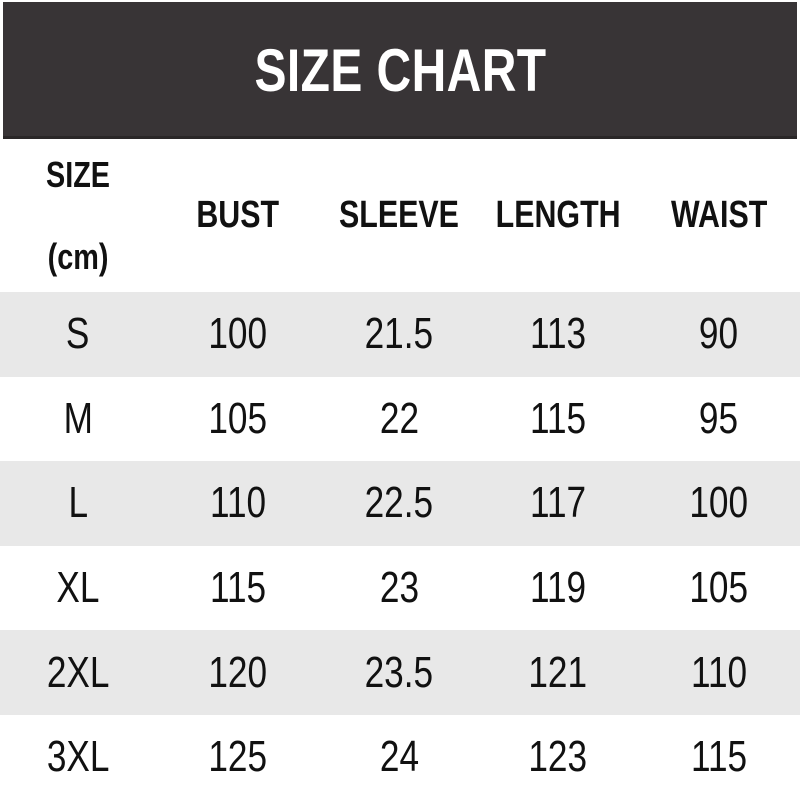 The image size is (800, 800). I want to click on size-value: M, so click(78, 418).